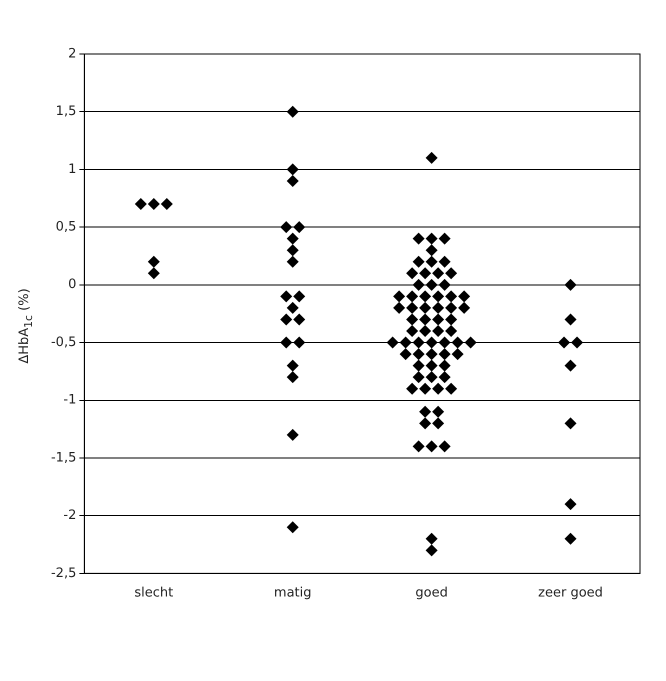 The image size is (666, 681). What do you see at coordinates (69, 400) in the screenshot?
I see `y-tick-label: -1` at bounding box center [69, 400].